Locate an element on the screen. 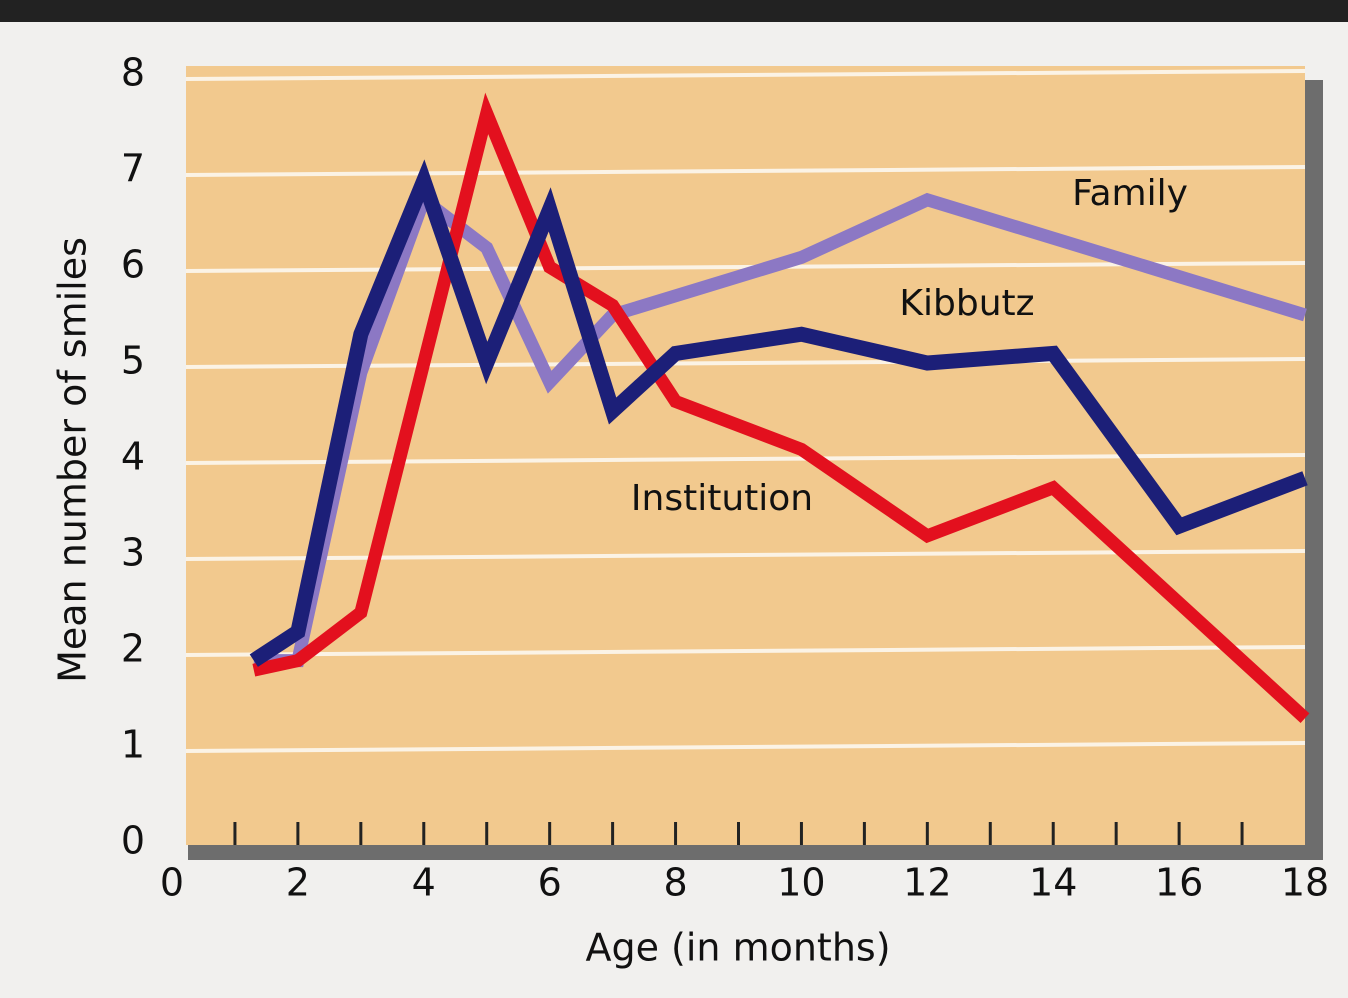  x-tick-label: 10 is located at coordinates (801, 883).